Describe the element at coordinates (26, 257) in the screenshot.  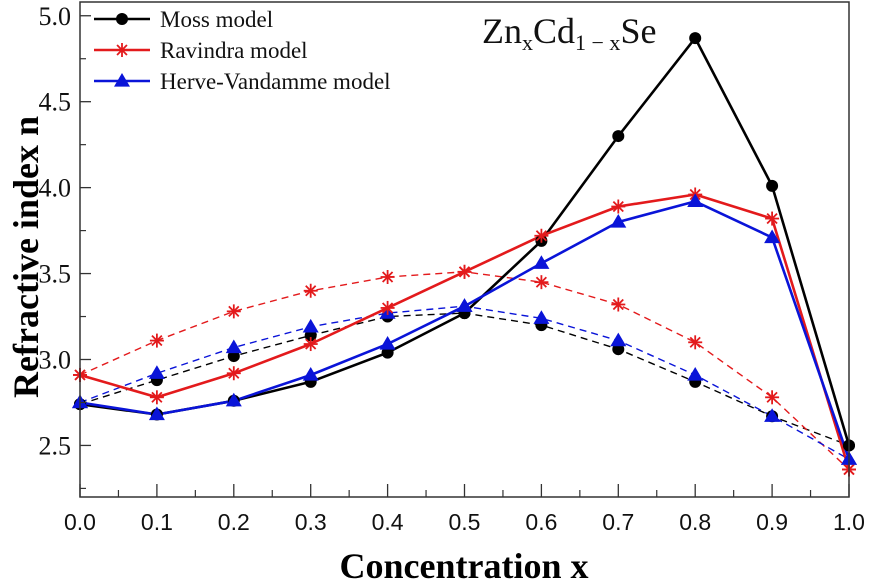
I see `y-axis-title: Refractive index n` at that location.